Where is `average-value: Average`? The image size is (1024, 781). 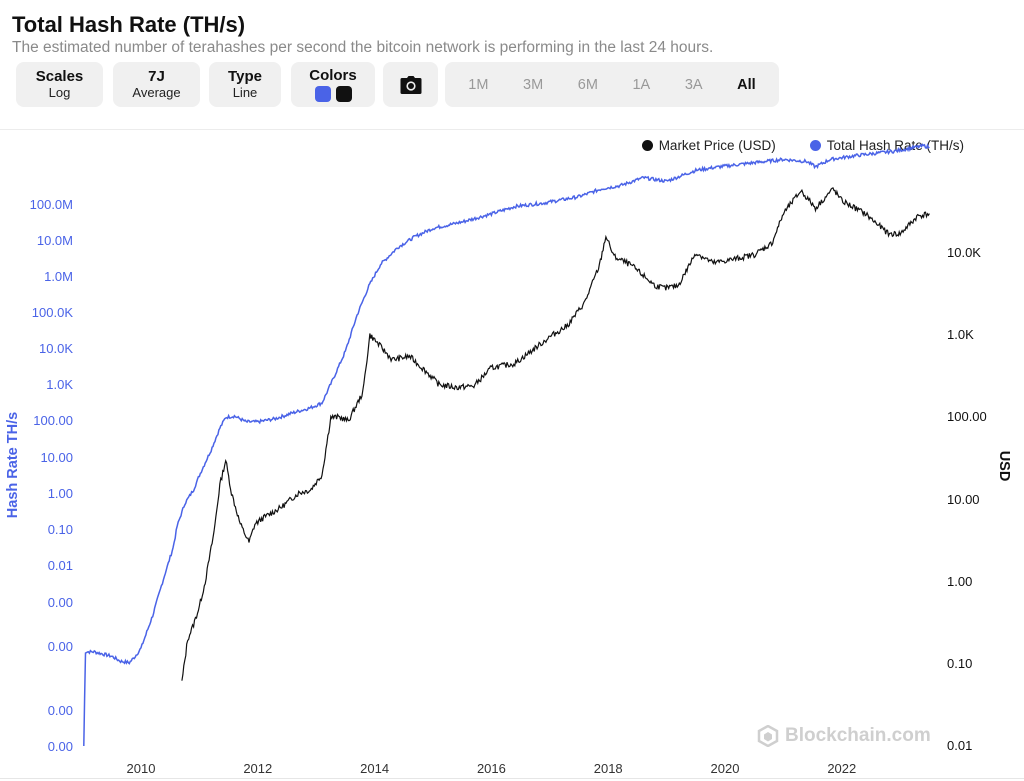 average-value: Average is located at coordinates (156, 92).